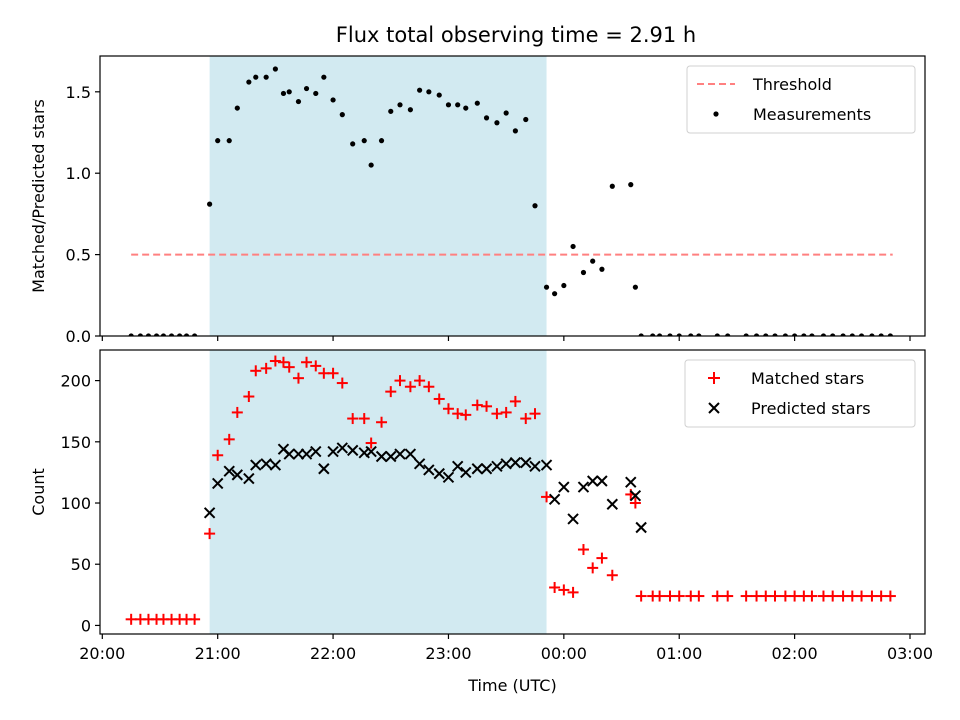 Image resolution: width=960 pixels, height=720 pixels. I want to click on y-tick-label: 150, so click(75, 442).